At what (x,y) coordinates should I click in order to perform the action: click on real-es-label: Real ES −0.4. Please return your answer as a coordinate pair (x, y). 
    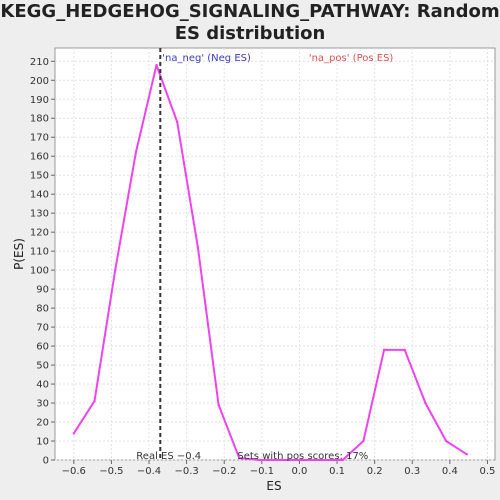
    Looking at the image, I should click on (168, 456).